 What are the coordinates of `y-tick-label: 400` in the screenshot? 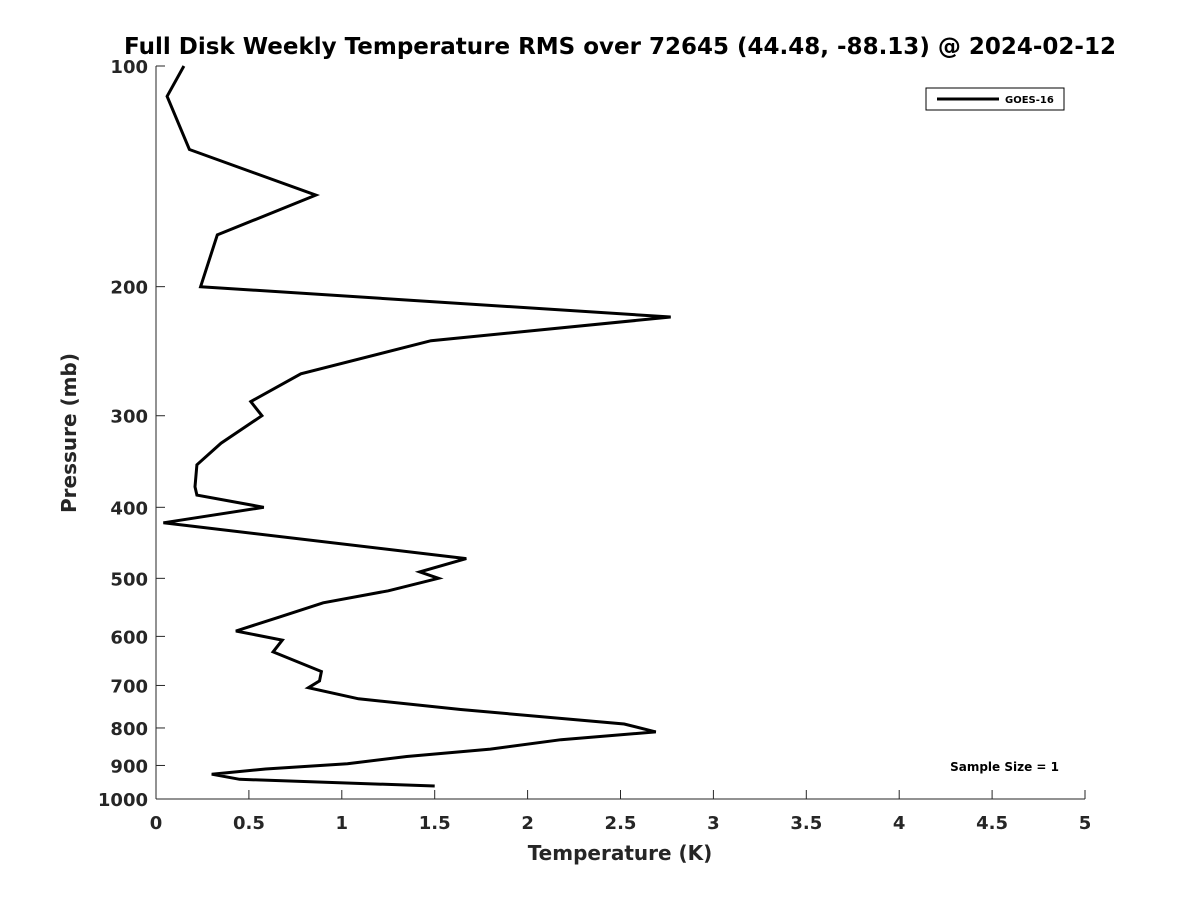 It's located at (129, 508).